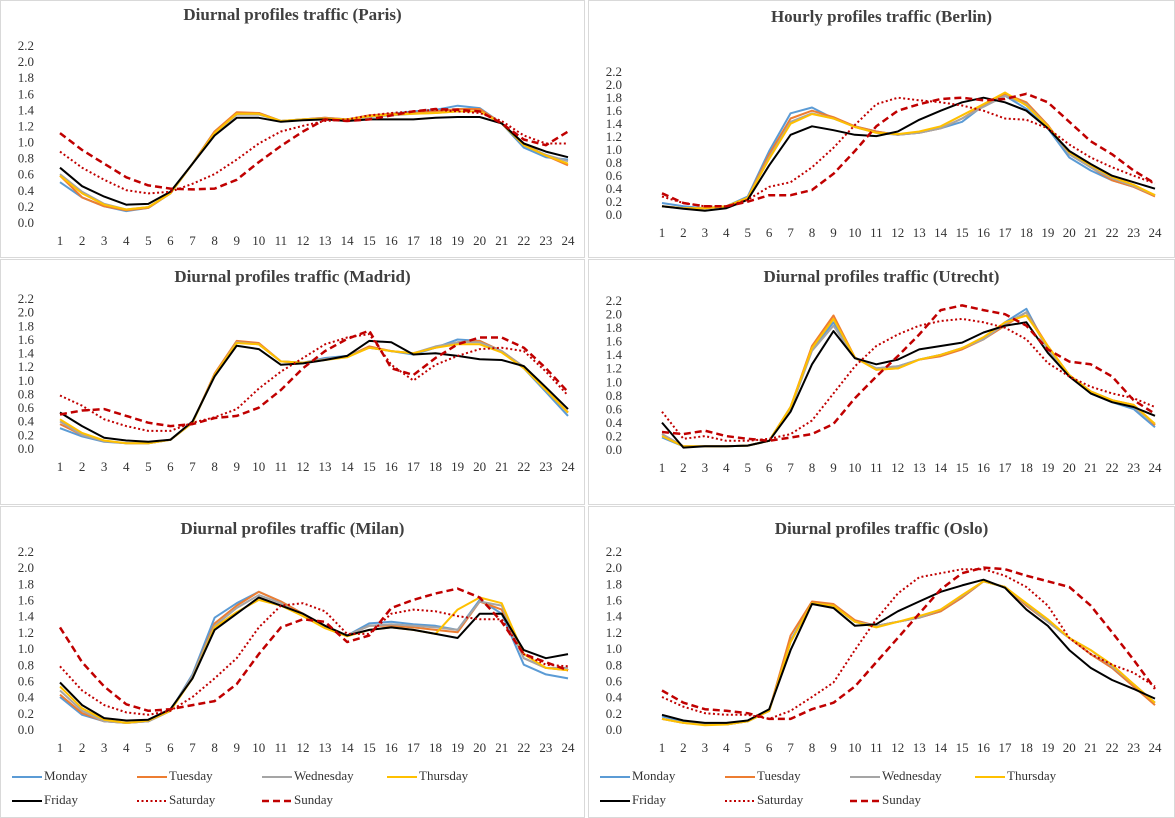 The height and width of the screenshot is (818, 1175). What do you see at coordinates (26, 729) in the screenshot?
I see `y-tick-label: 0.0` at bounding box center [26, 729].